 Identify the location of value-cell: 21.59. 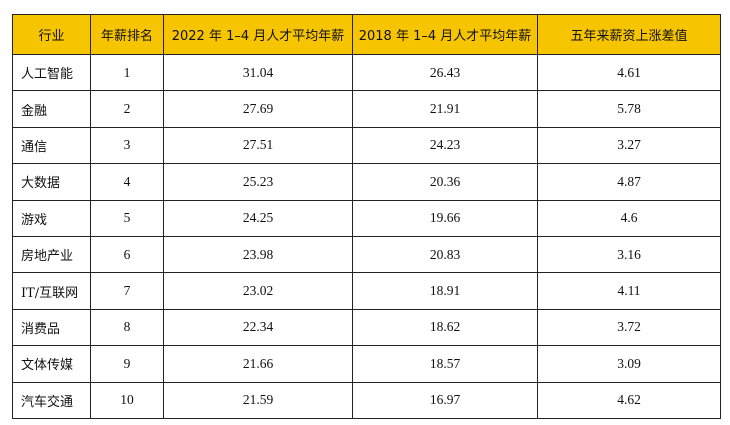
(258, 400).